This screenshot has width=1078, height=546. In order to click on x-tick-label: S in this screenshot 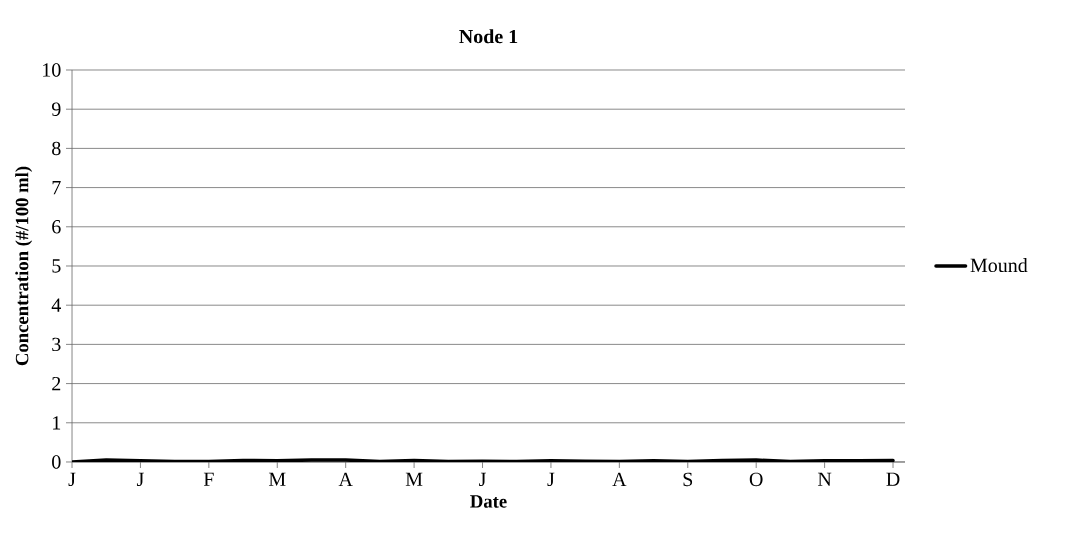, I will do `click(688, 479)`.